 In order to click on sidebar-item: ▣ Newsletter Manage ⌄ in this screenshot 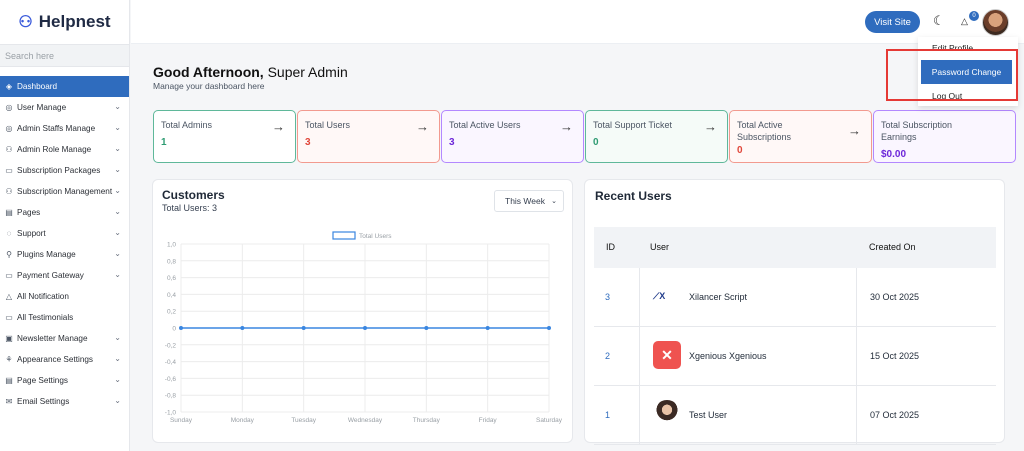, I will do `click(64, 338)`.